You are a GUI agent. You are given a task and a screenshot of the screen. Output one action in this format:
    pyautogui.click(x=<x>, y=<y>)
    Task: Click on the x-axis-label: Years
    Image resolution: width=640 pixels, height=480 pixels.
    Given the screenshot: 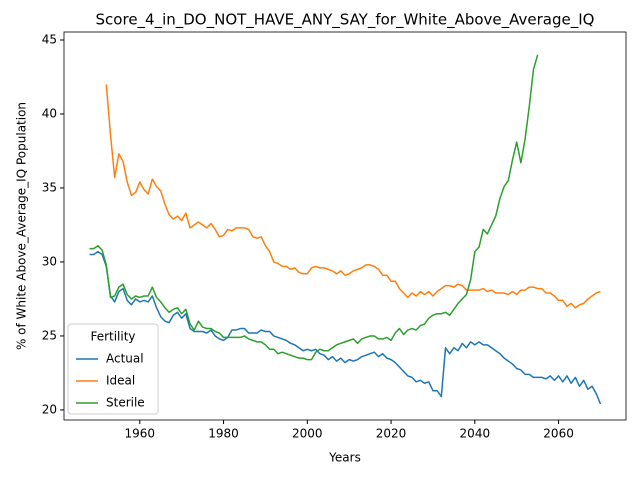 What is the action you would take?
    pyautogui.click(x=344, y=458)
    